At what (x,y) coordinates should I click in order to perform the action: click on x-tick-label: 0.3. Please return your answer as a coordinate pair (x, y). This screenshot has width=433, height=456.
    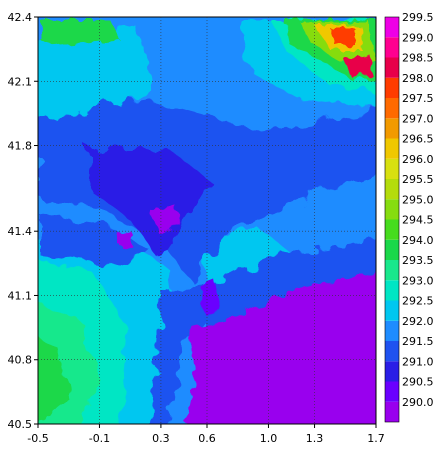
    Looking at the image, I should click on (161, 438).